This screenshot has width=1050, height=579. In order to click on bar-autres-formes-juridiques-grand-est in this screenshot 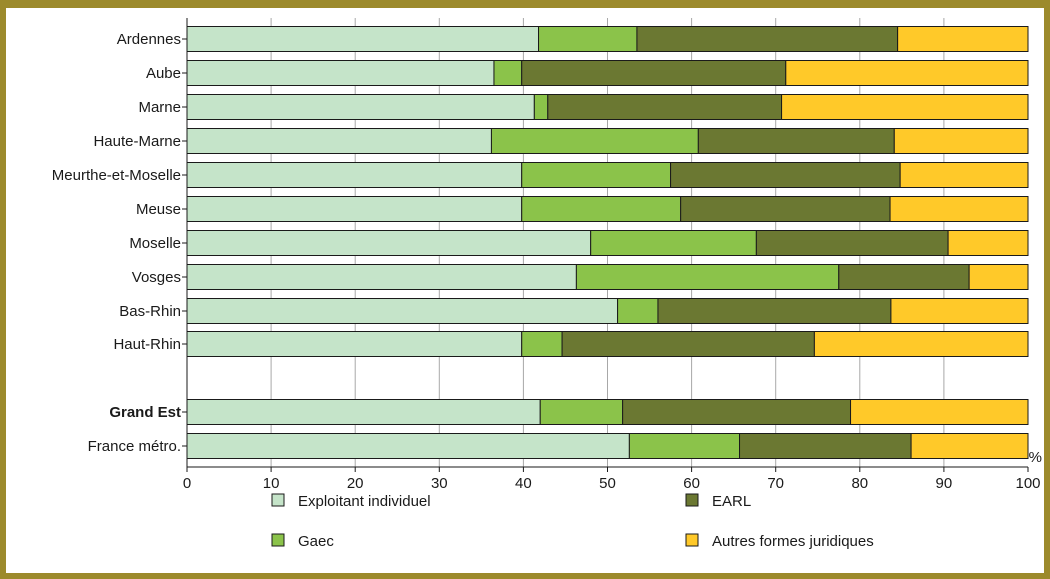, I will do `click(939, 412)`.